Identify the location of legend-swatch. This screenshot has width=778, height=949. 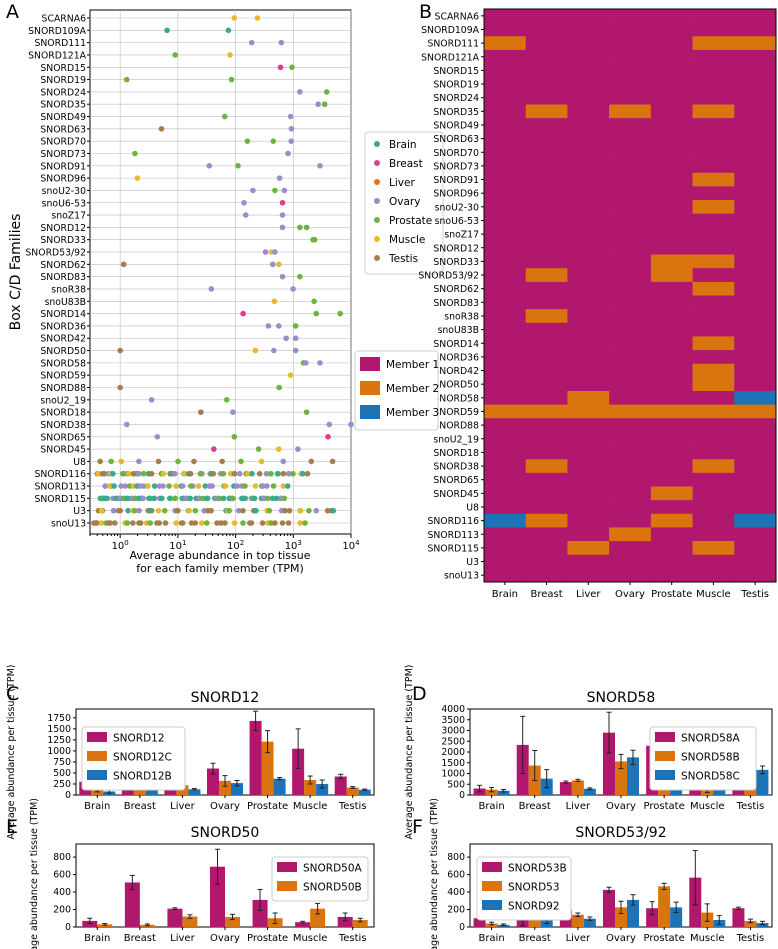
(370, 388).